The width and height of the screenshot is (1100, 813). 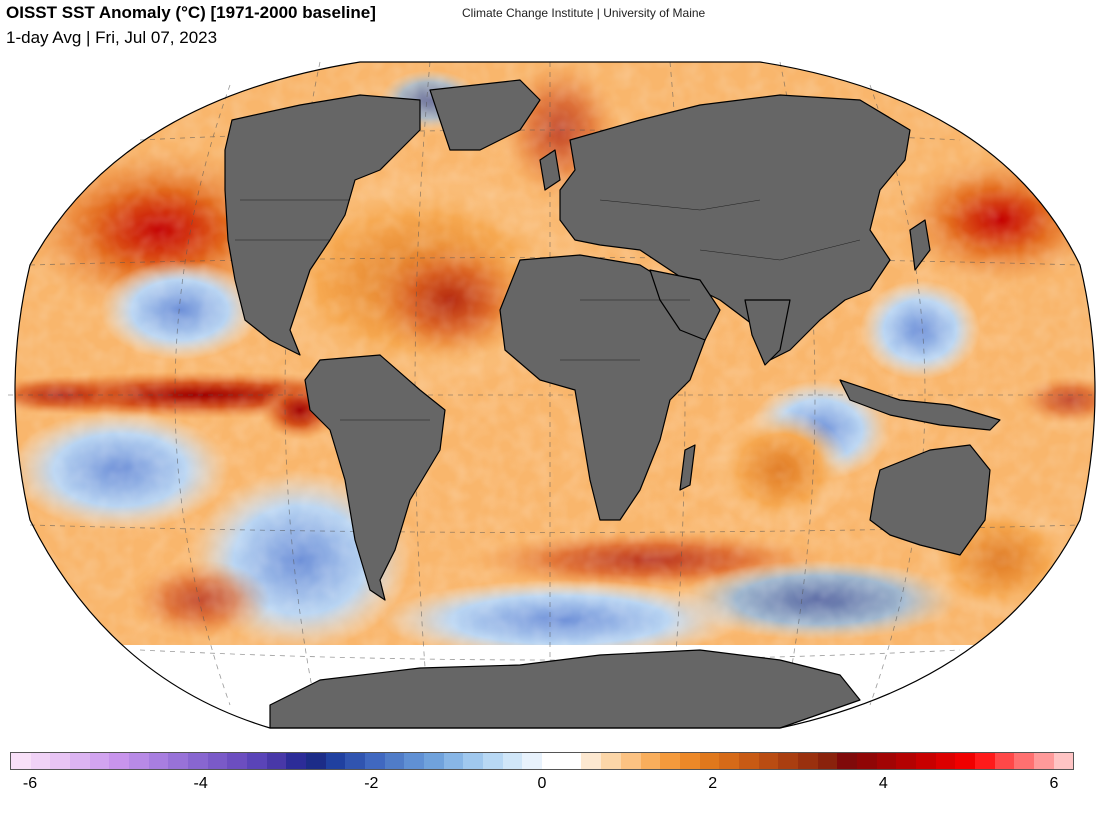 I want to click on colorbar-tick-label: -6, so click(x=30, y=783).